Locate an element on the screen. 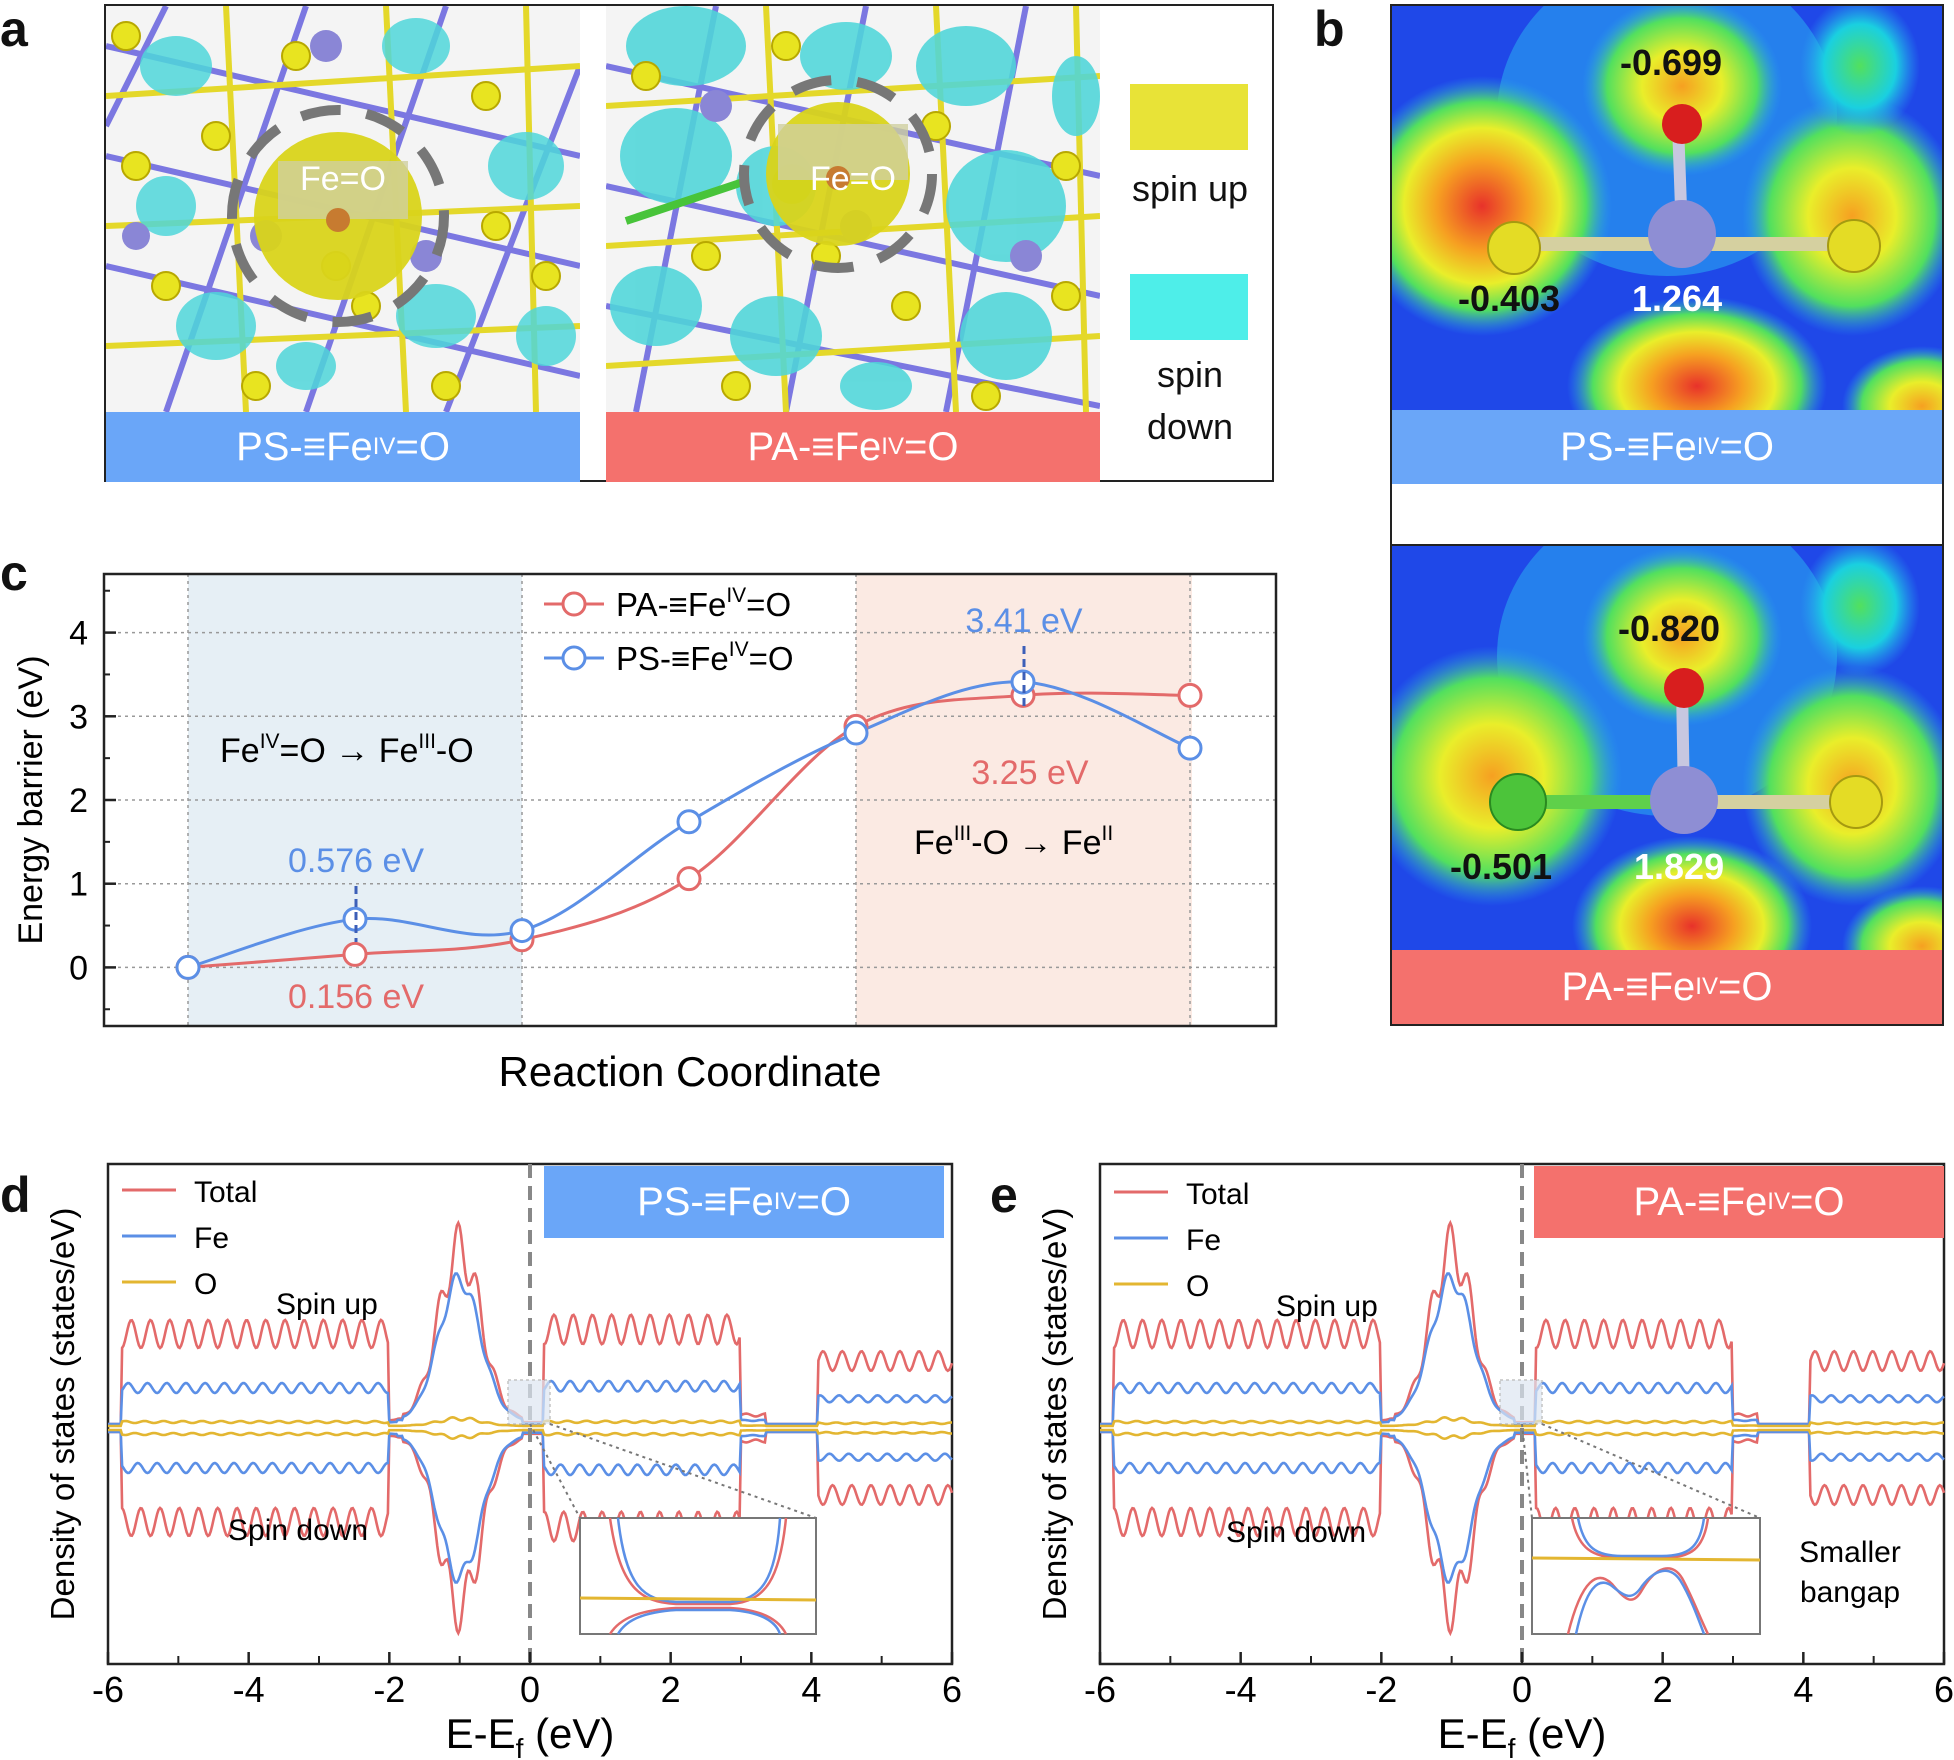  spin-up-label: spin up is located at coordinates (1190, 188).